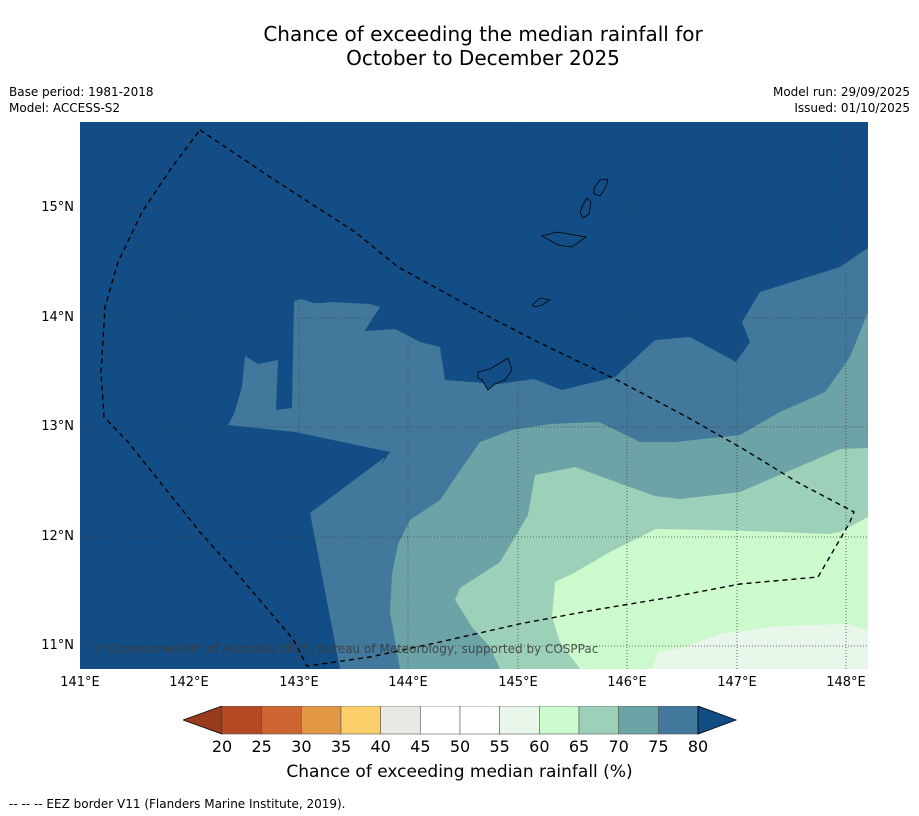  I want to click on island-rota, so click(541, 302).